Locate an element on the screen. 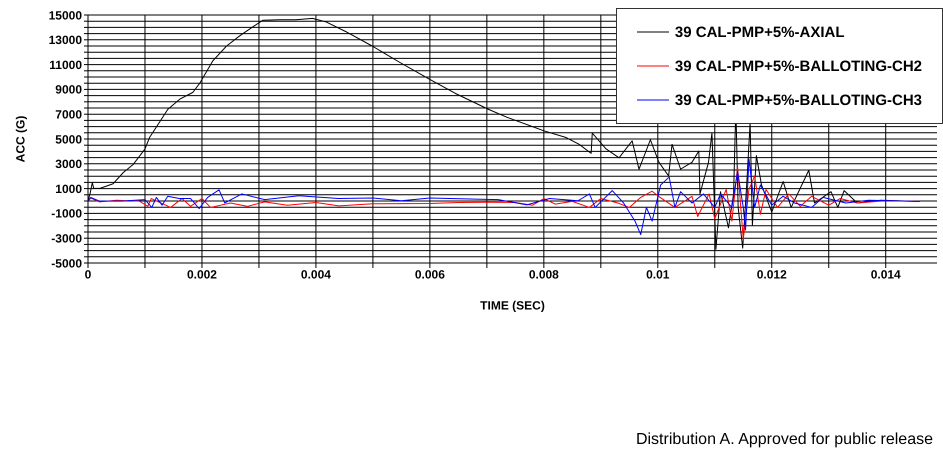 The width and height of the screenshot is (943, 449). y-tick-label: 3000 is located at coordinates (68, 164).